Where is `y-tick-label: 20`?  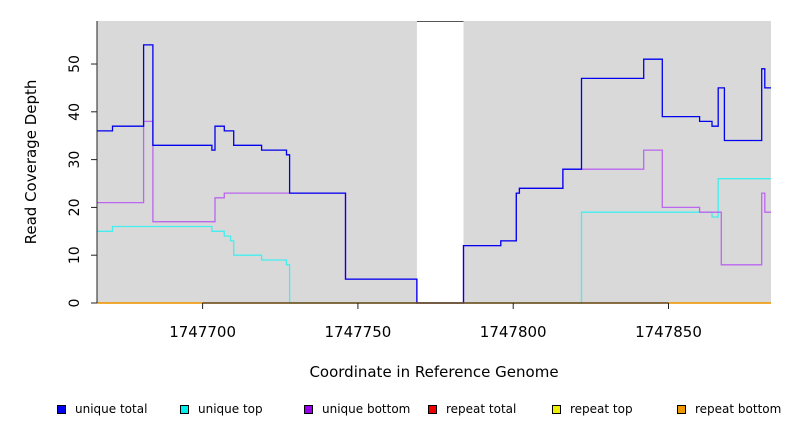
y-tick-label: 20 is located at coordinates (75, 207).